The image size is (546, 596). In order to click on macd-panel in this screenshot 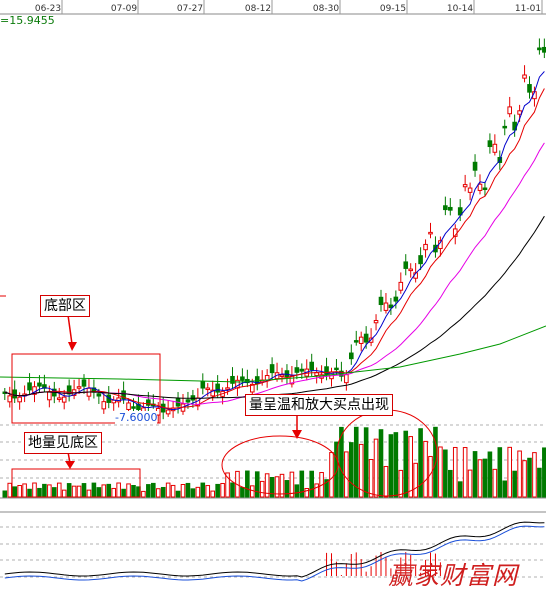, I will do `click(274, 551)`.